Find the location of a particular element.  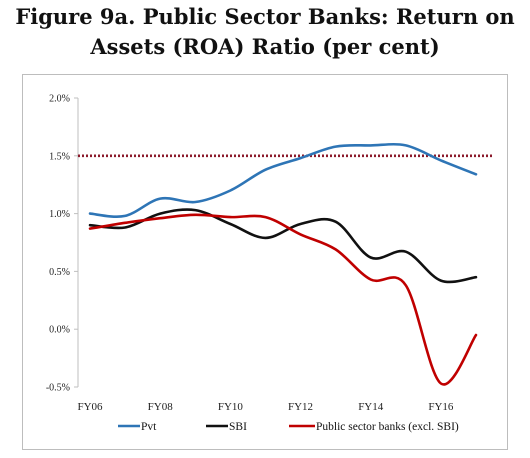

series-line-pvt is located at coordinates (283, 180).